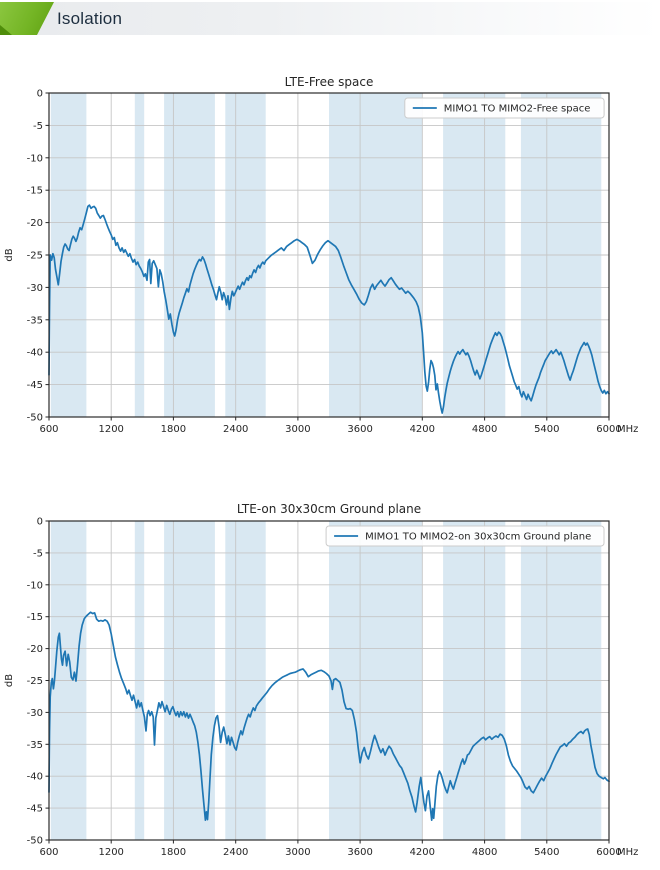  What do you see at coordinates (478, 537) in the screenshot?
I see `legend-label: MIMO1 TO MIMO2-on 30x30cm Ground plane` at bounding box center [478, 537].